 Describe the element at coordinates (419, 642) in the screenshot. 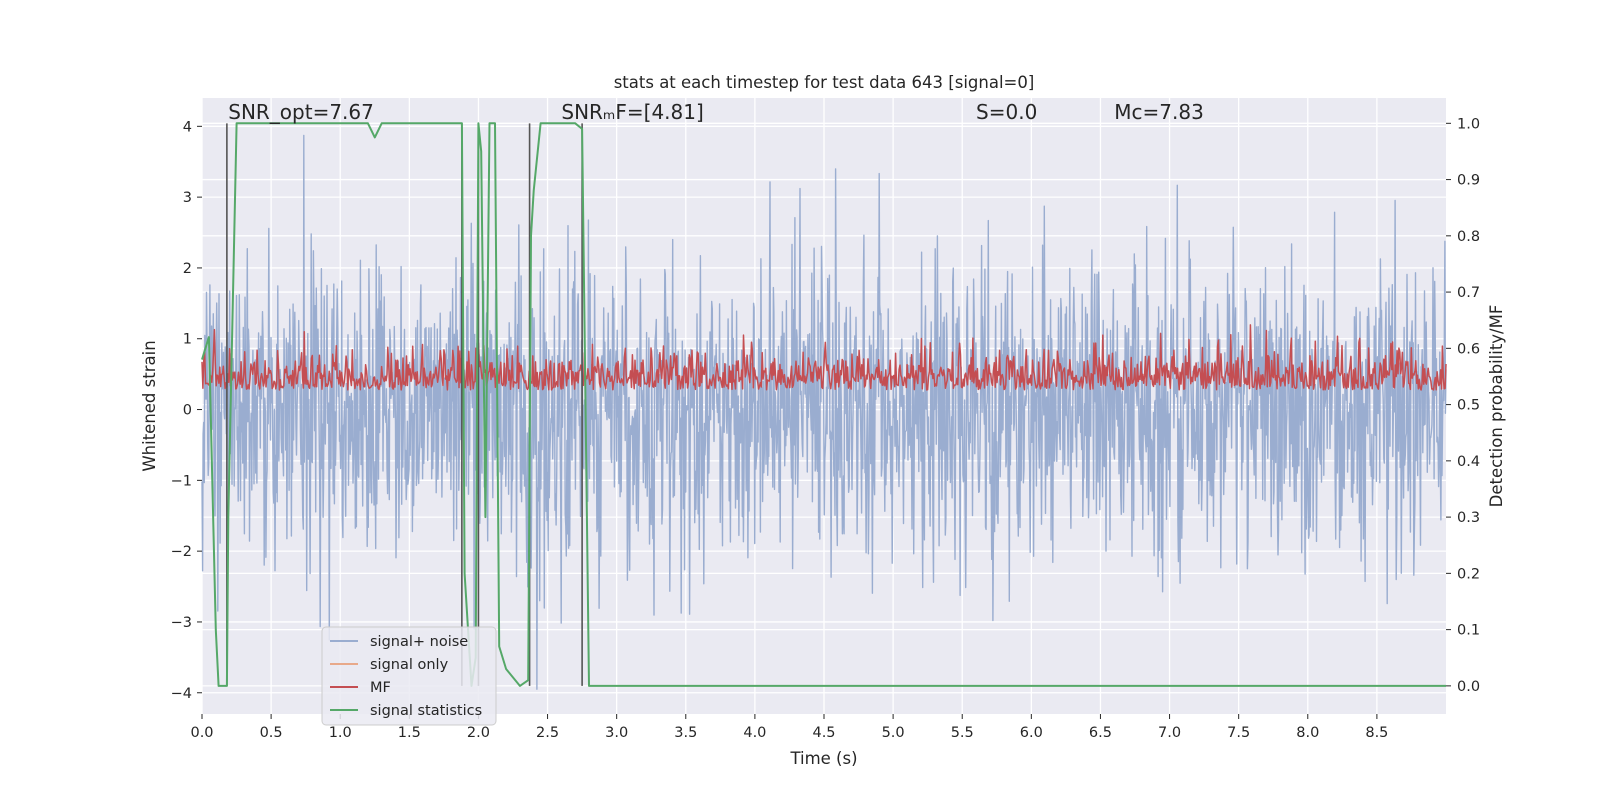

I see `legend-label: signal+ noise` at that location.